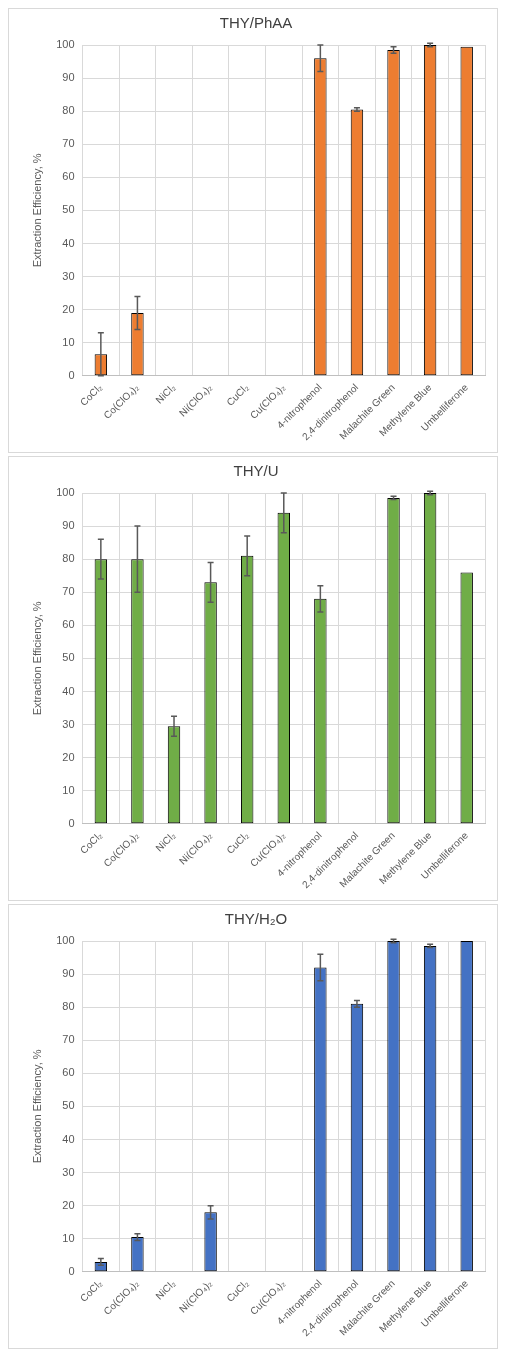  Describe the element at coordinates (256, 471) in the screenshot. I see `chart-title: THY/U` at that location.